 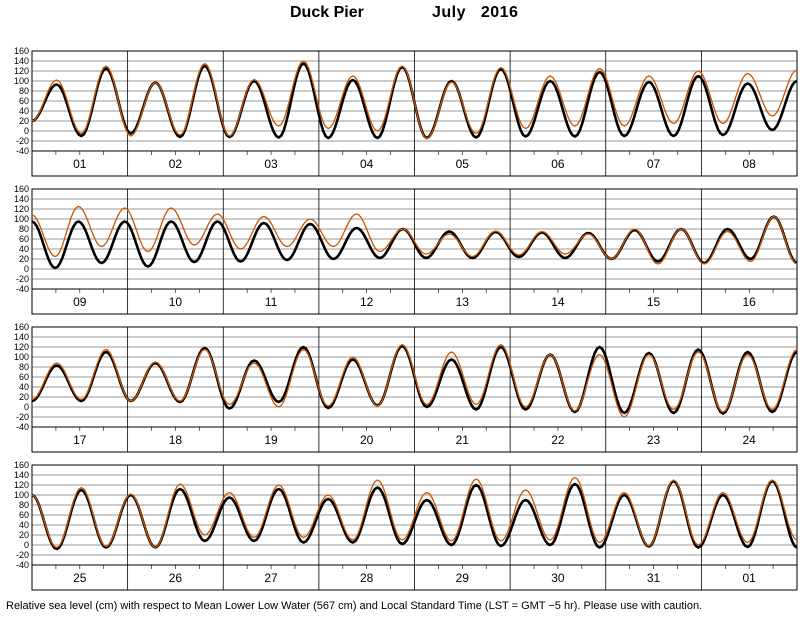 What do you see at coordinates (271, 578) in the screenshot?
I see `day-label: 27` at bounding box center [271, 578].